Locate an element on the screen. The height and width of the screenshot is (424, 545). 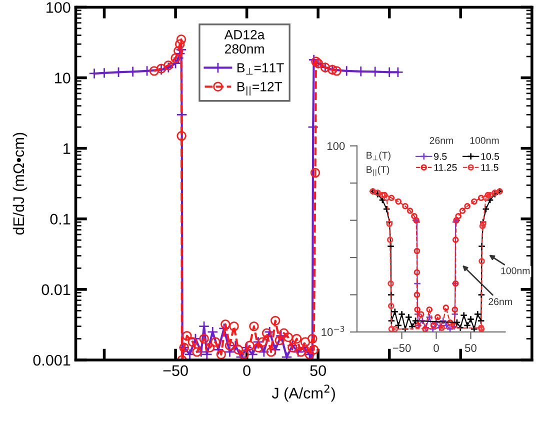
y-tick-label: 10$^{−3}$ is located at coordinates (333, 331).